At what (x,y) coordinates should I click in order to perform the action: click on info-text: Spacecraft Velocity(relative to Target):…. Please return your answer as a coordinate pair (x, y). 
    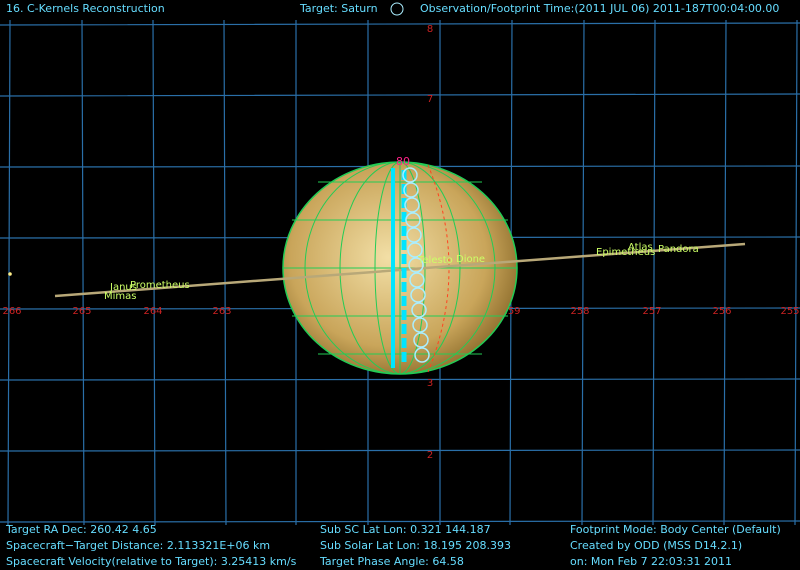
    Looking at the image, I should click on (151, 561).